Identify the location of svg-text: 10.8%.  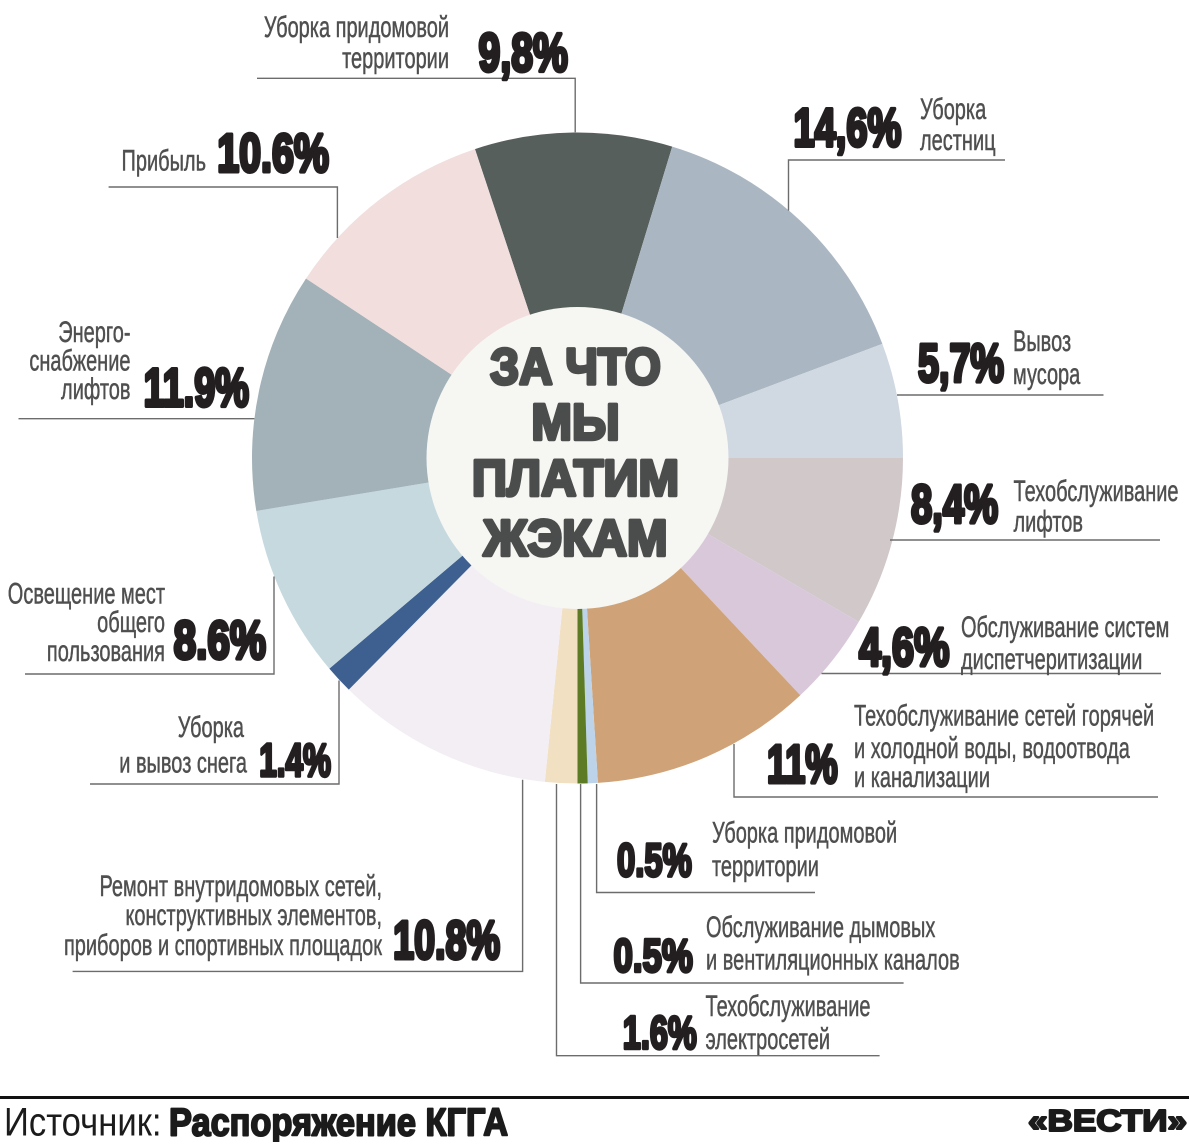
(446, 940).